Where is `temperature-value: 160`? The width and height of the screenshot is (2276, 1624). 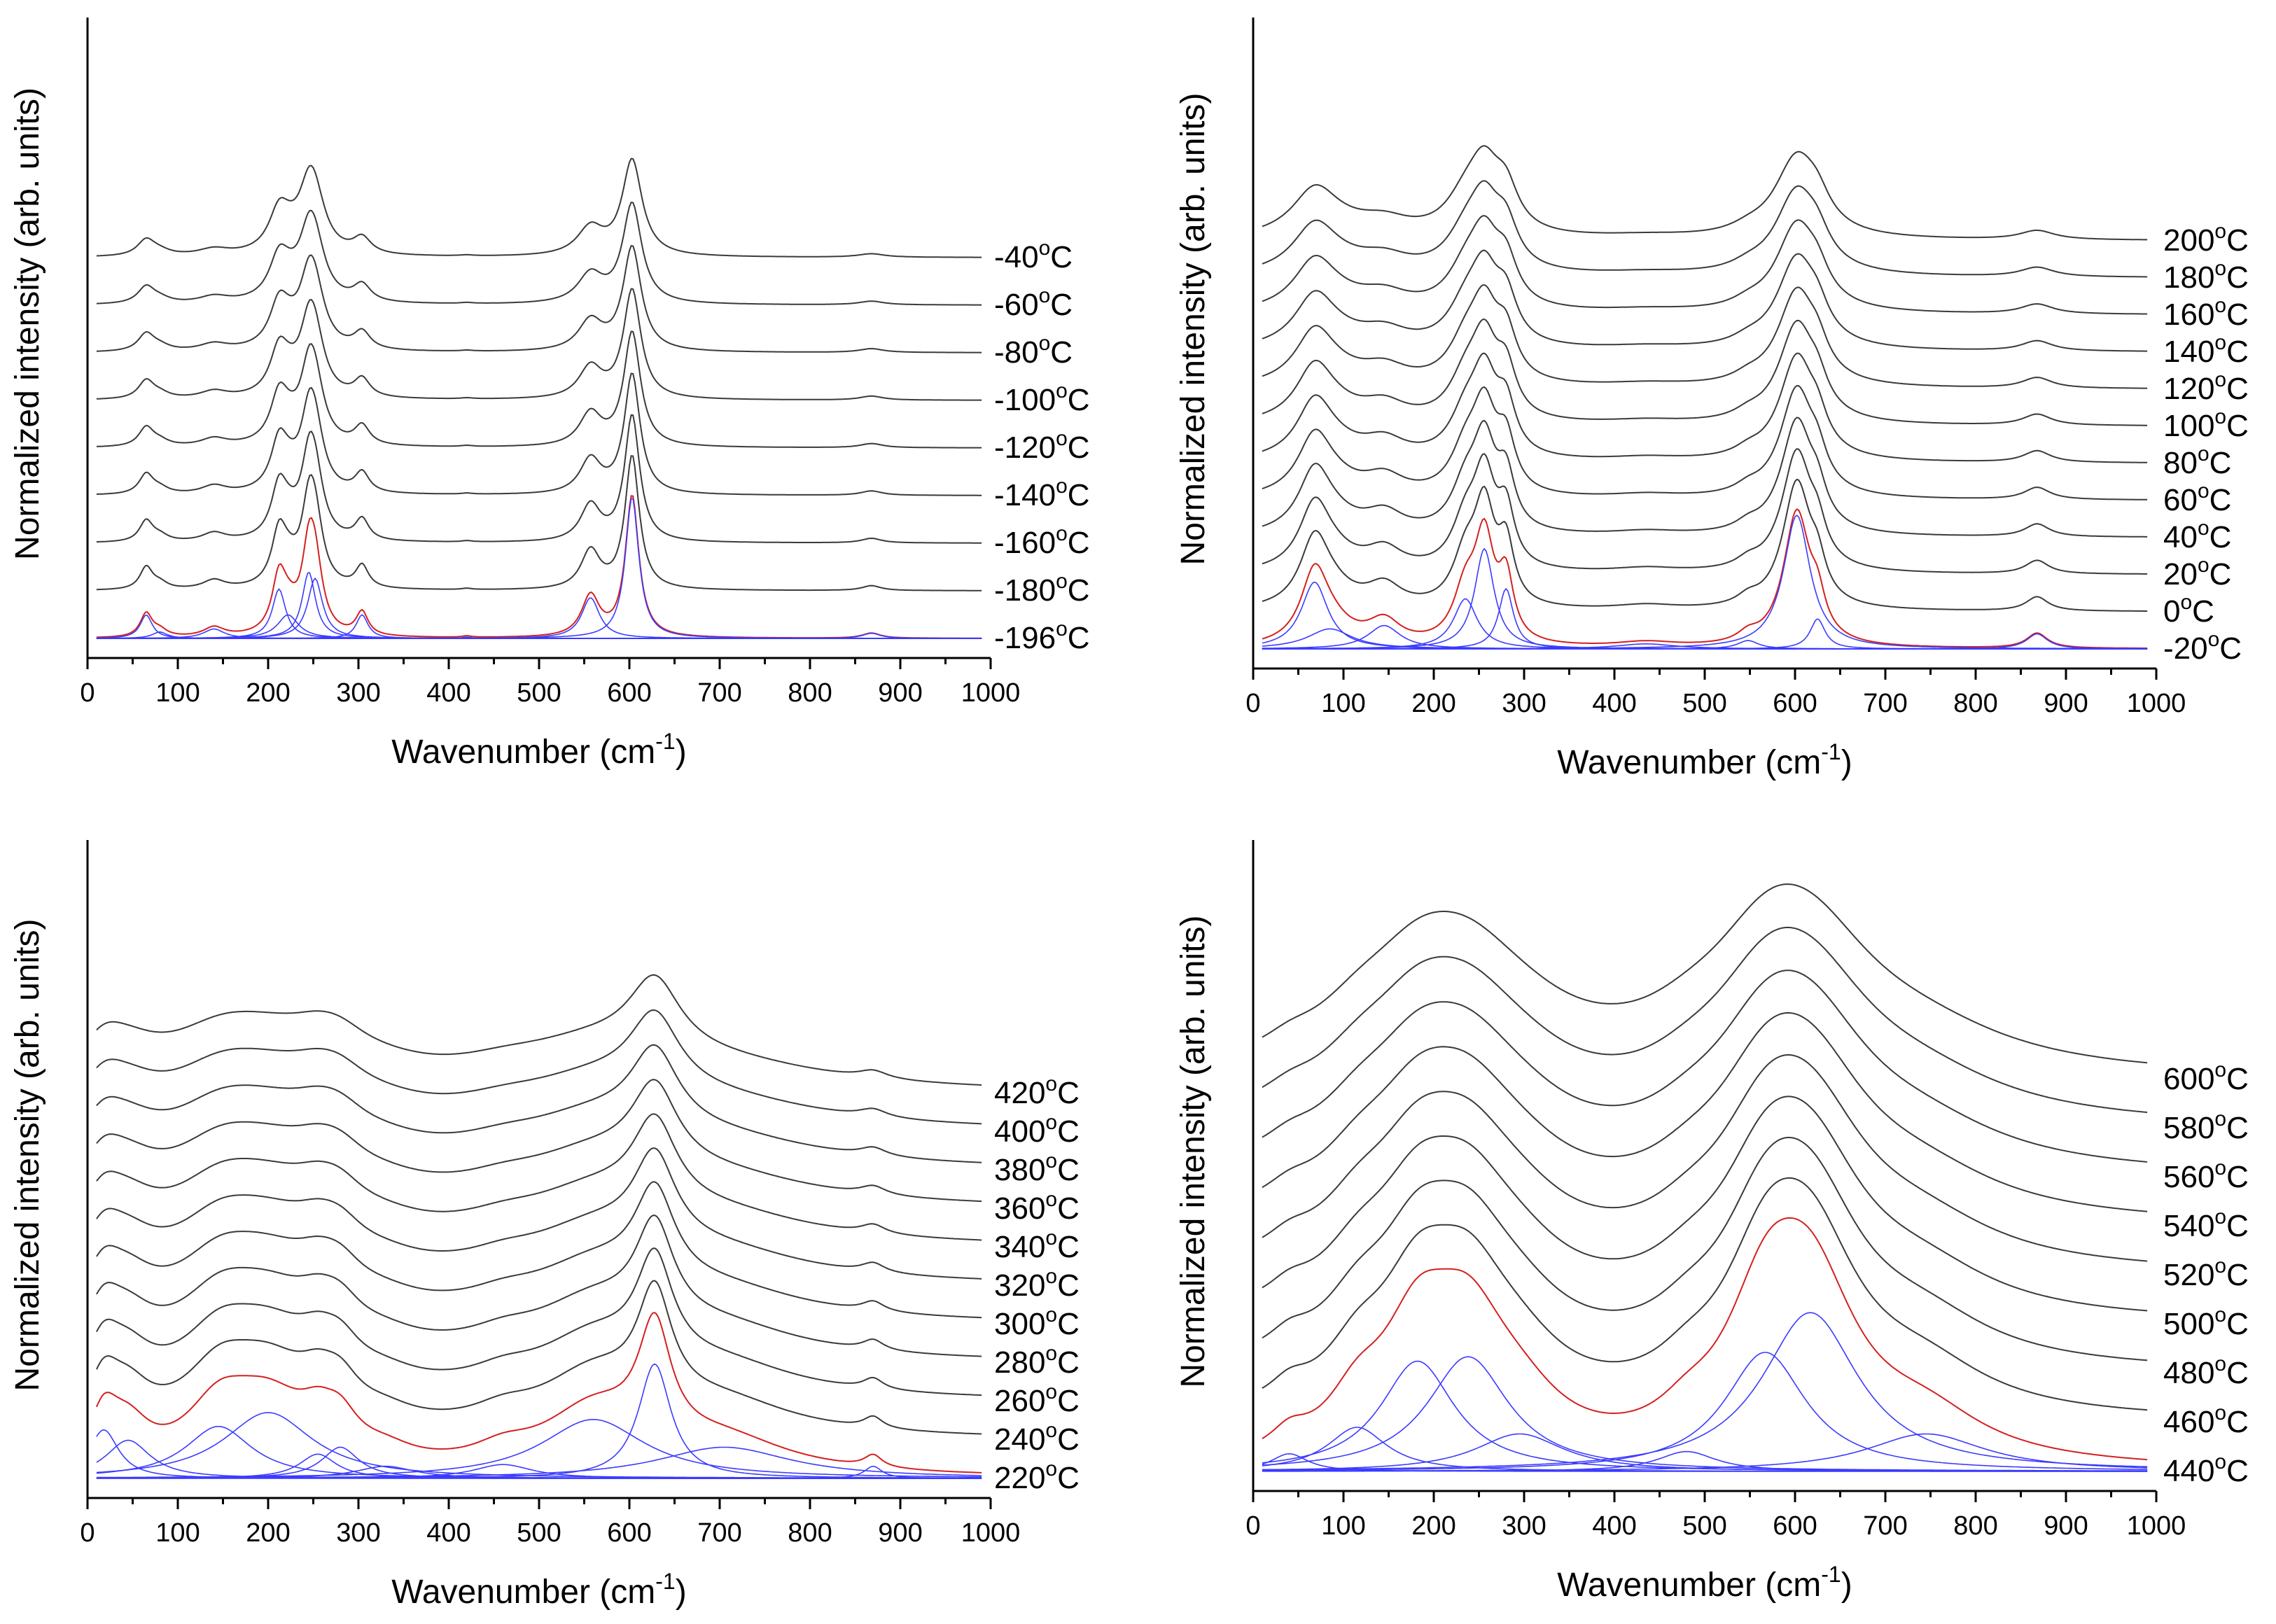 temperature-value: 160 is located at coordinates (2188, 315).